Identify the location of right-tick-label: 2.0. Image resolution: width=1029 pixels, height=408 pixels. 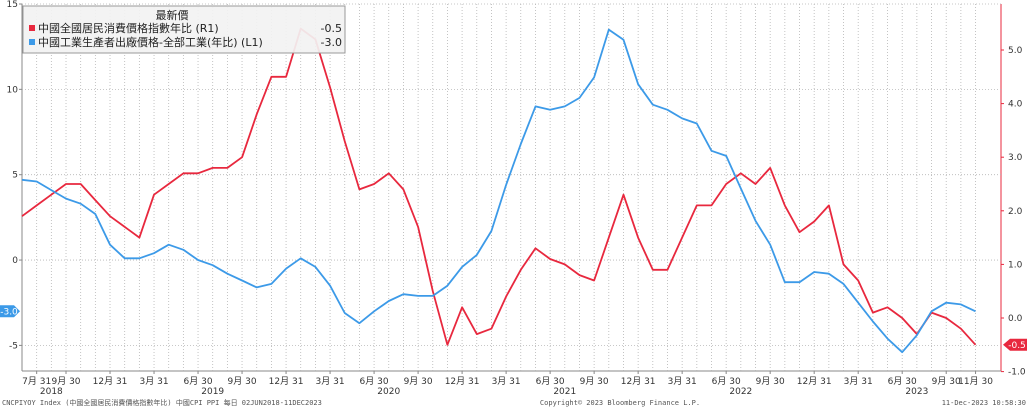
(1015, 212).